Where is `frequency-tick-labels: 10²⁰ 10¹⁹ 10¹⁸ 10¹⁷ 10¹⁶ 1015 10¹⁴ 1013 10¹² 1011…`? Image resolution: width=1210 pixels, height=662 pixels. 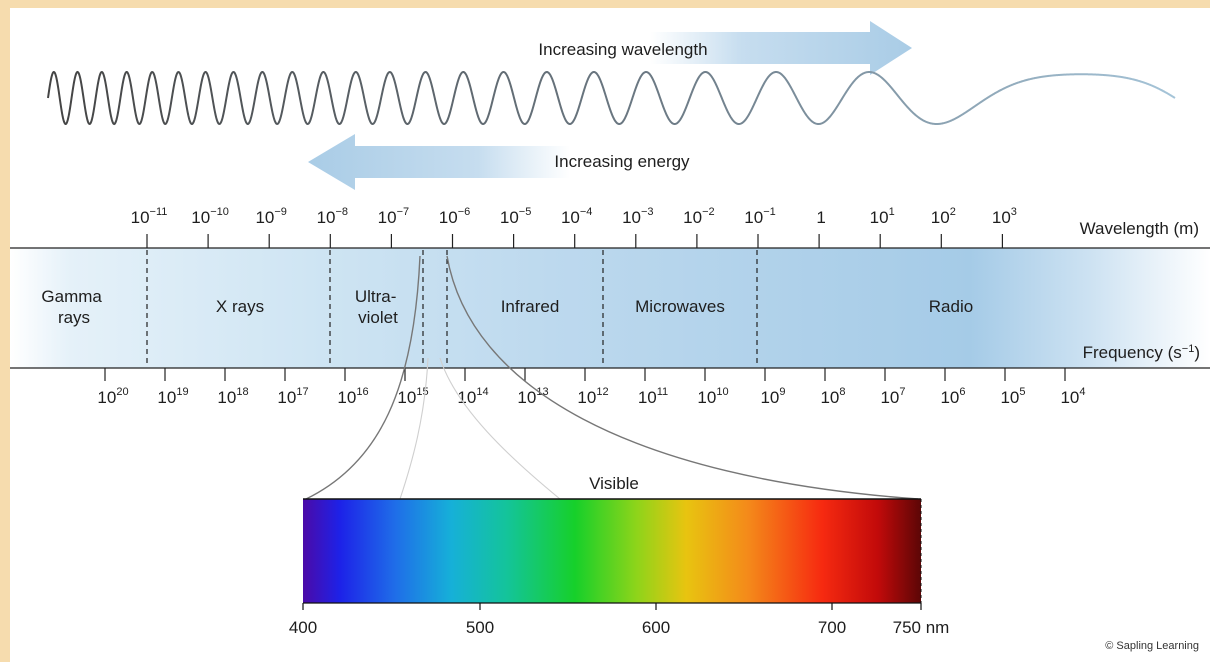
frequency-tick-labels: 10²⁰ 10¹⁹ 10¹⁸ 10¹⁷ 10¹⁶ 1015 10¹⁴ 1013 10¹² 1011… is located at coordinates (591, 387).